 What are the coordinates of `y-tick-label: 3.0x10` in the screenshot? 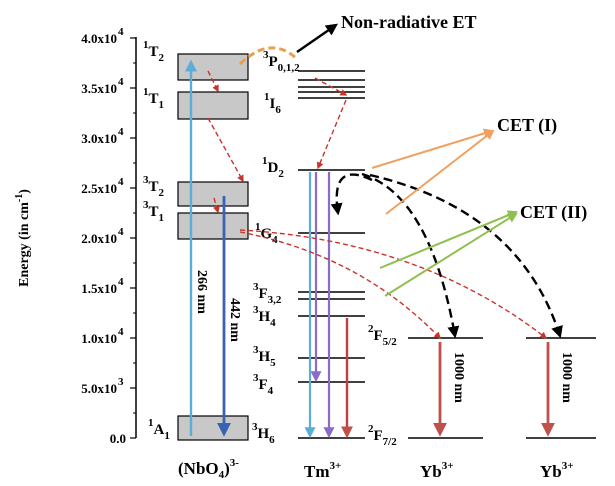 It's located at (99, 138).